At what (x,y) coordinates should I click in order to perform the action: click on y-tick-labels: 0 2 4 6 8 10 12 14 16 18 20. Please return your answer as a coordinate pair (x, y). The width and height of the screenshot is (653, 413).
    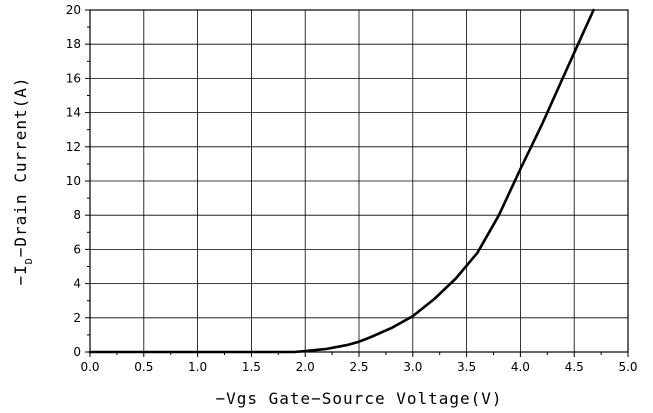
    Looking at the image, I should click on (73, 181).